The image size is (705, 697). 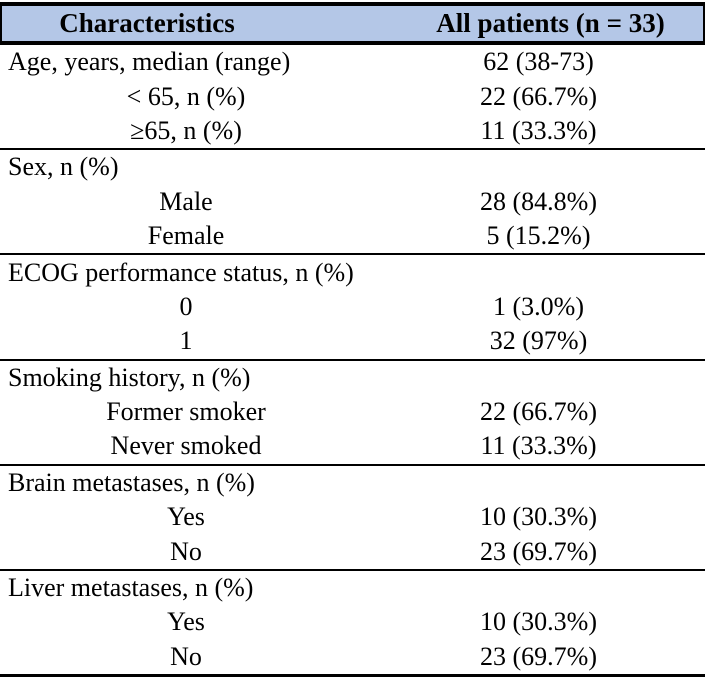 What do you see at coordinates (129, 377) in the screenshot?
I see `row-label: Smoking history, n (%)` at bounding box center [129, 377].